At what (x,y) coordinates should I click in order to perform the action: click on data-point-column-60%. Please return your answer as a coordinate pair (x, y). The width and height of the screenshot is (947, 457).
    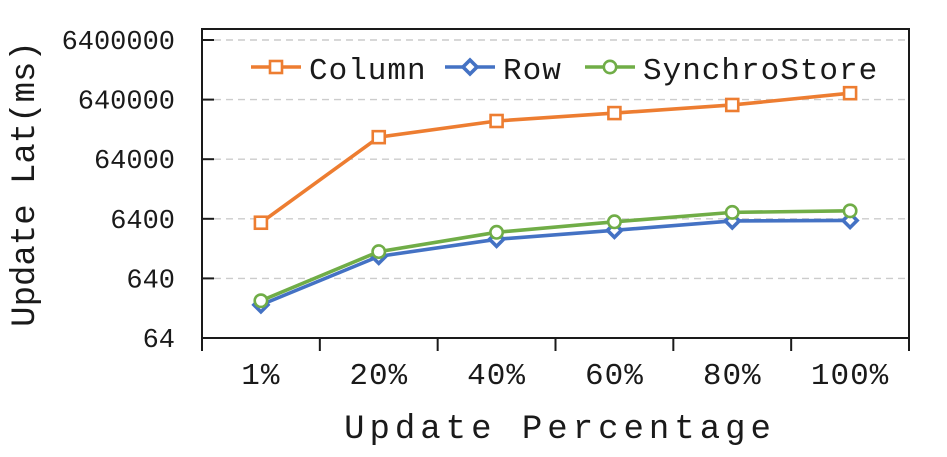
    Looking at the image, I should click on (614, 113).